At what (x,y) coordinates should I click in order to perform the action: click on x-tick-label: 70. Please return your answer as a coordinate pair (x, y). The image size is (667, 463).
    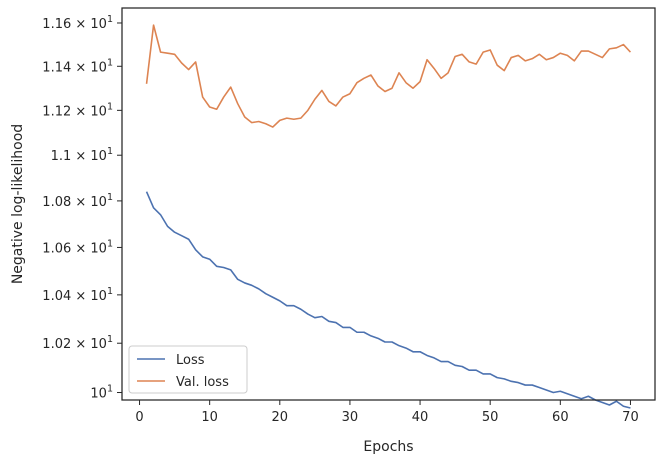
    Looking at the image, I should click on (630, 417).